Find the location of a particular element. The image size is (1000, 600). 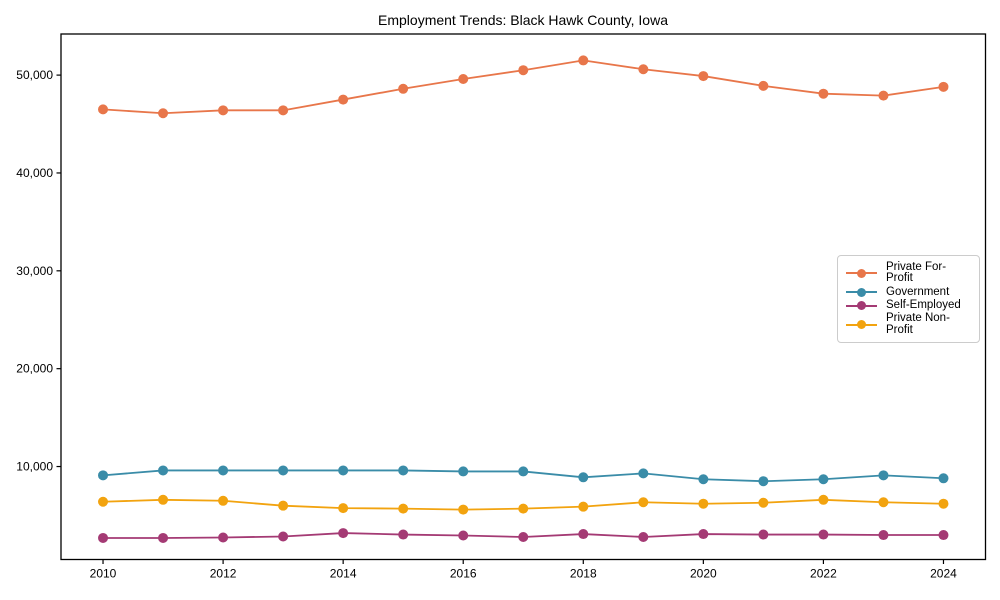

data-point-self-employed-2024 is located at coordinates (943, 535).